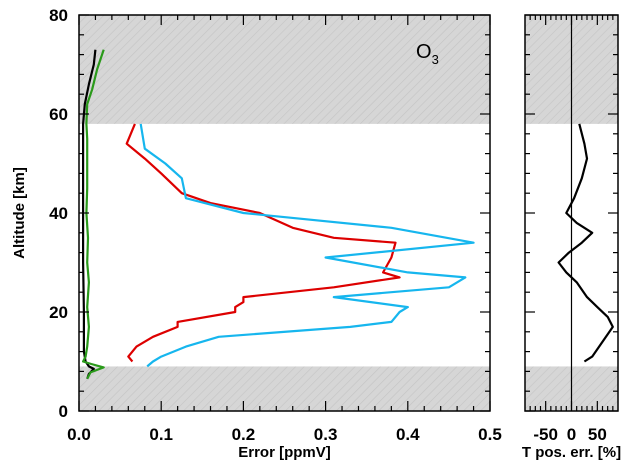 This screenshot has height=465, width=639. What do you see at coordinates (63, 411) in the screenshot?
I see `main-y-tick-label: 0` at bounding box center [63, 411].